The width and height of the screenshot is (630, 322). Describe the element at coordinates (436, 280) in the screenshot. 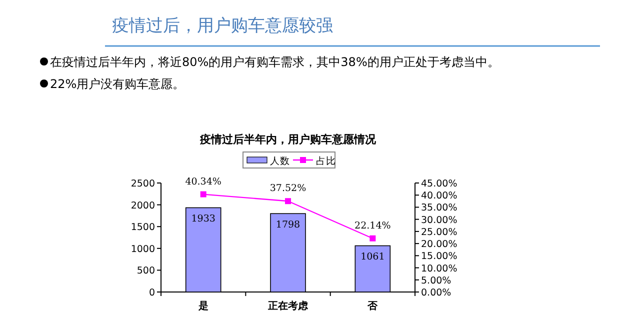

I see `y2-tick-label: 5.00%` at that location.